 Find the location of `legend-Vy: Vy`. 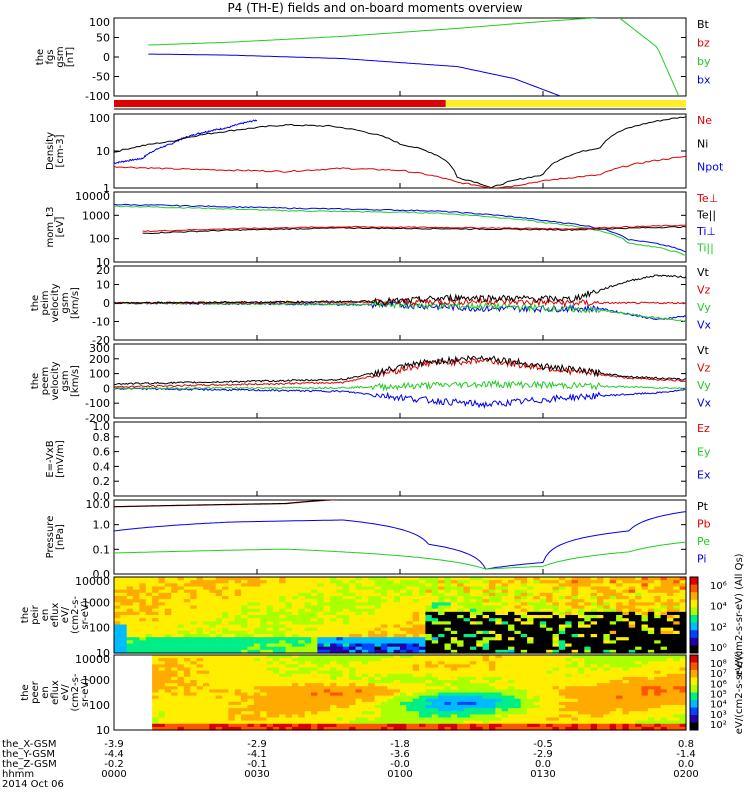

legend-Vy: Vy is located at coordinates (704, 307).